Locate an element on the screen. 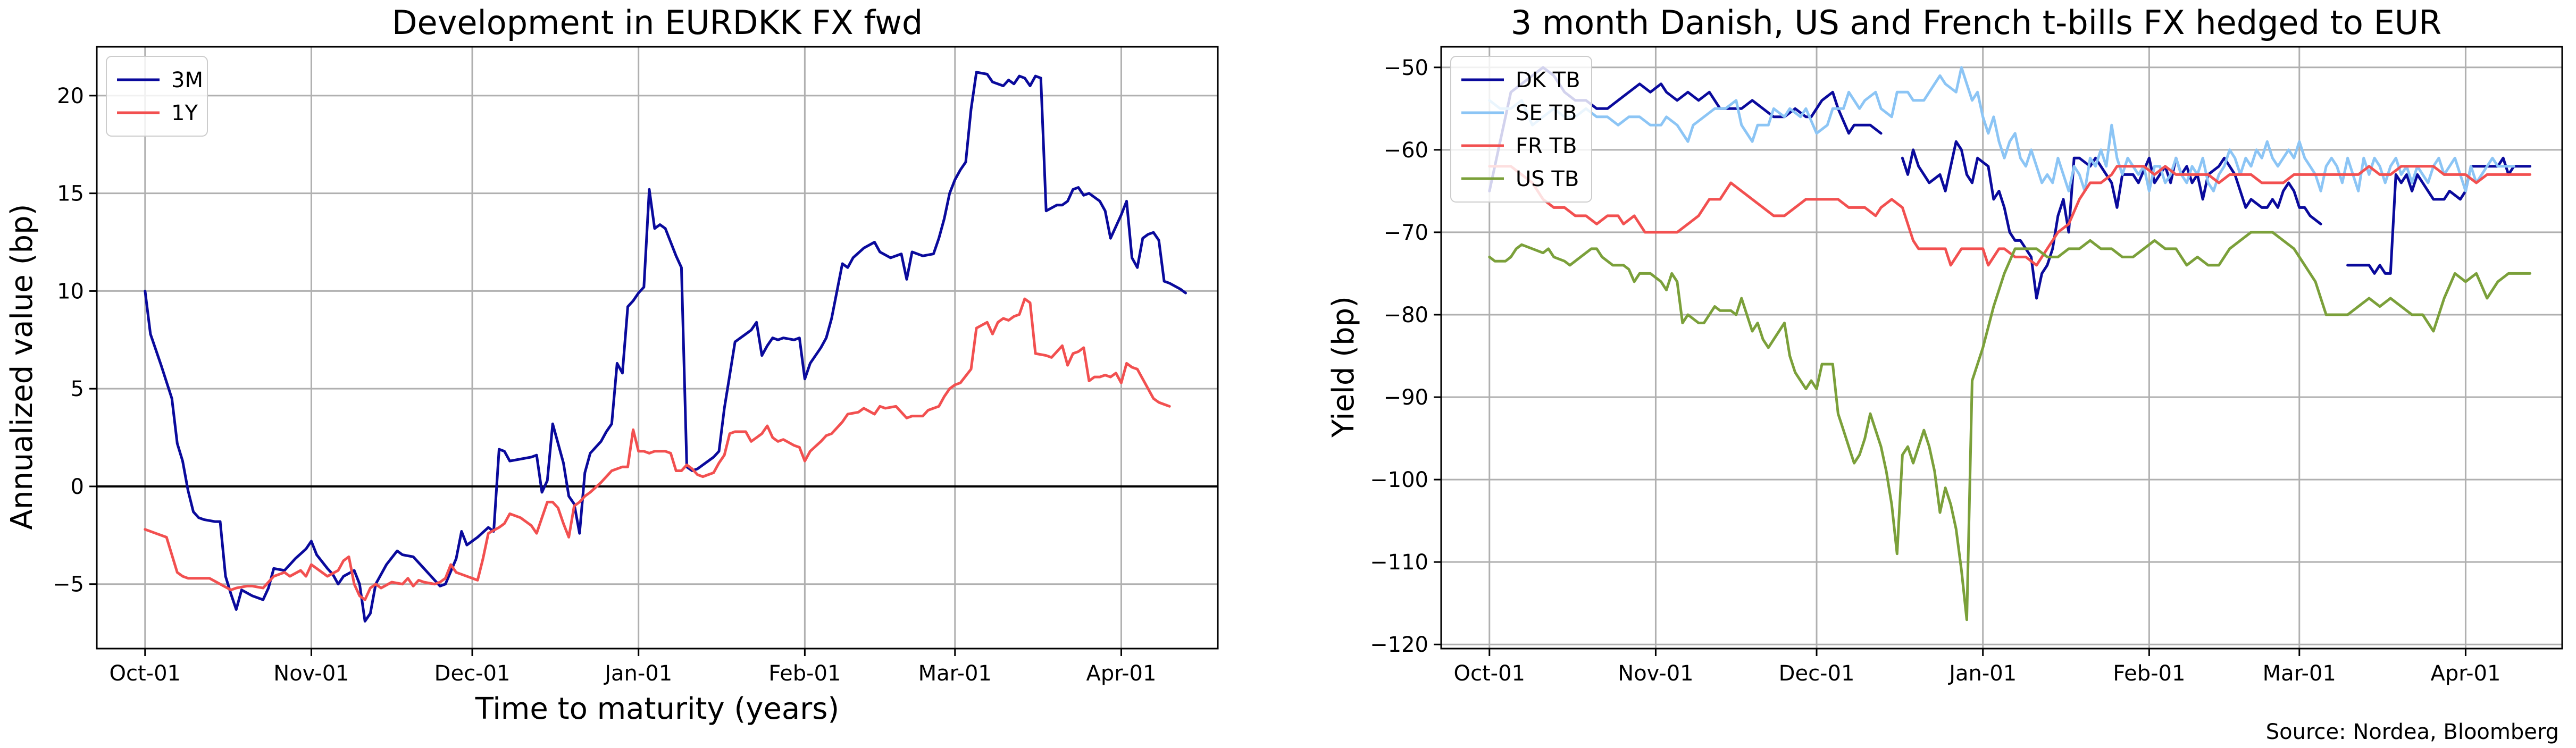 The height and width of the screenshot is (748, 2576). legend-label-fr-tb: FR TB is located at coordinates (1546, 146).